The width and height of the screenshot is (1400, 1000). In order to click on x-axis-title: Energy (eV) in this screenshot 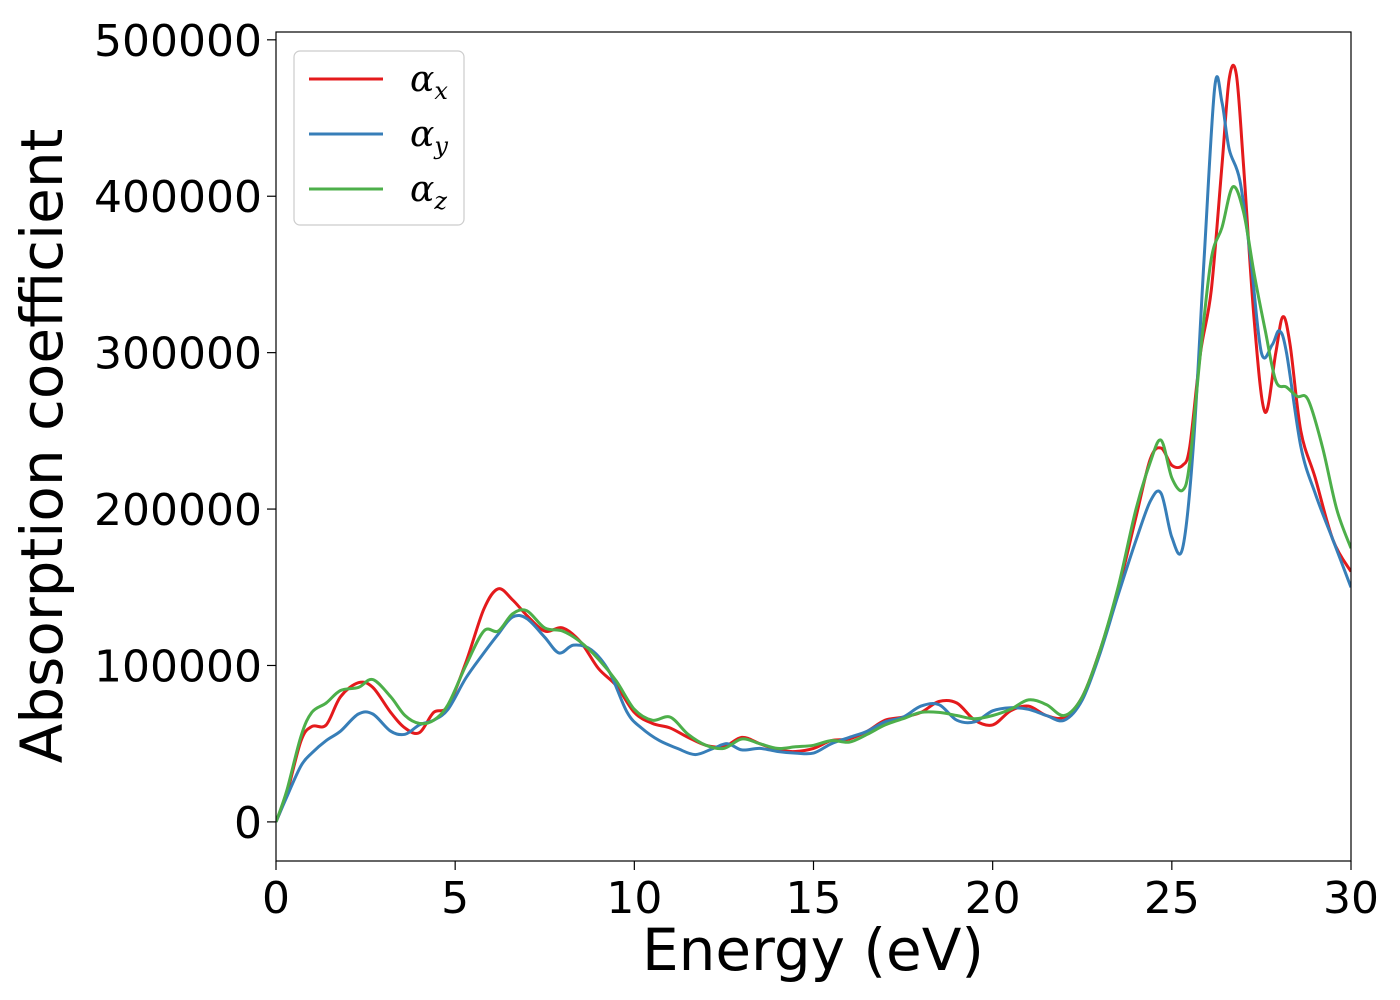, I will do `click(813, 950)`.